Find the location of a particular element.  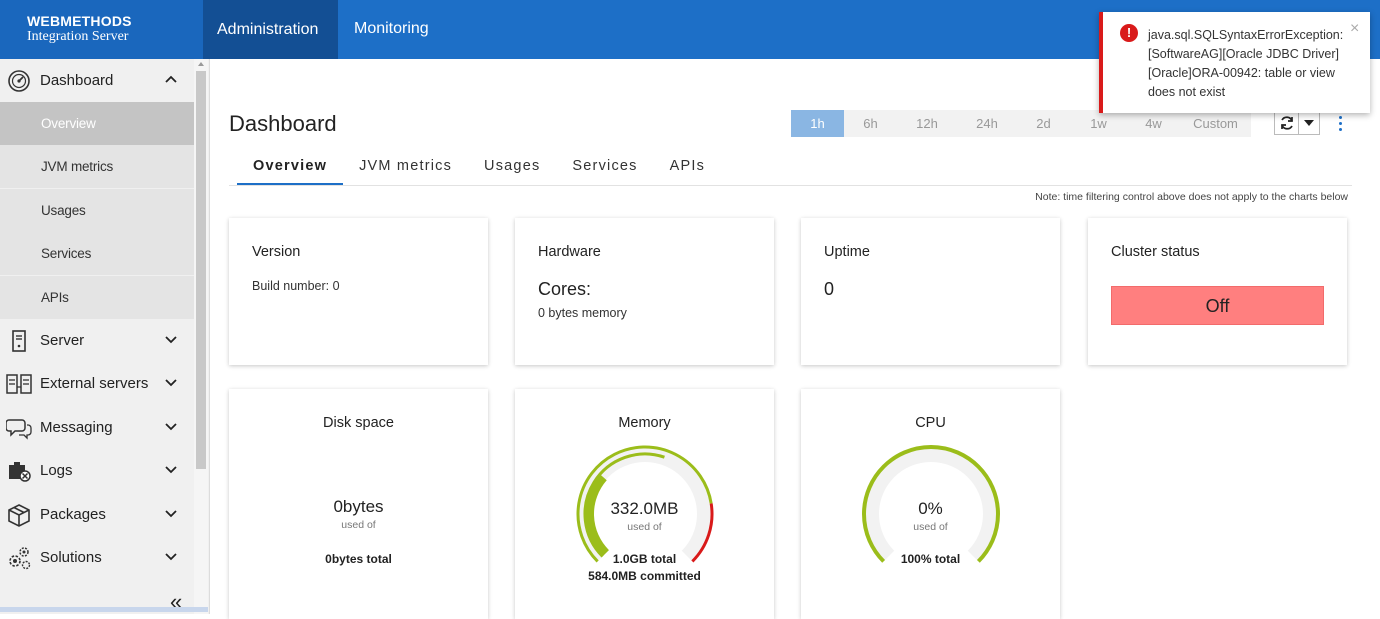

card-title: Version is located at coordinates (276, 252).